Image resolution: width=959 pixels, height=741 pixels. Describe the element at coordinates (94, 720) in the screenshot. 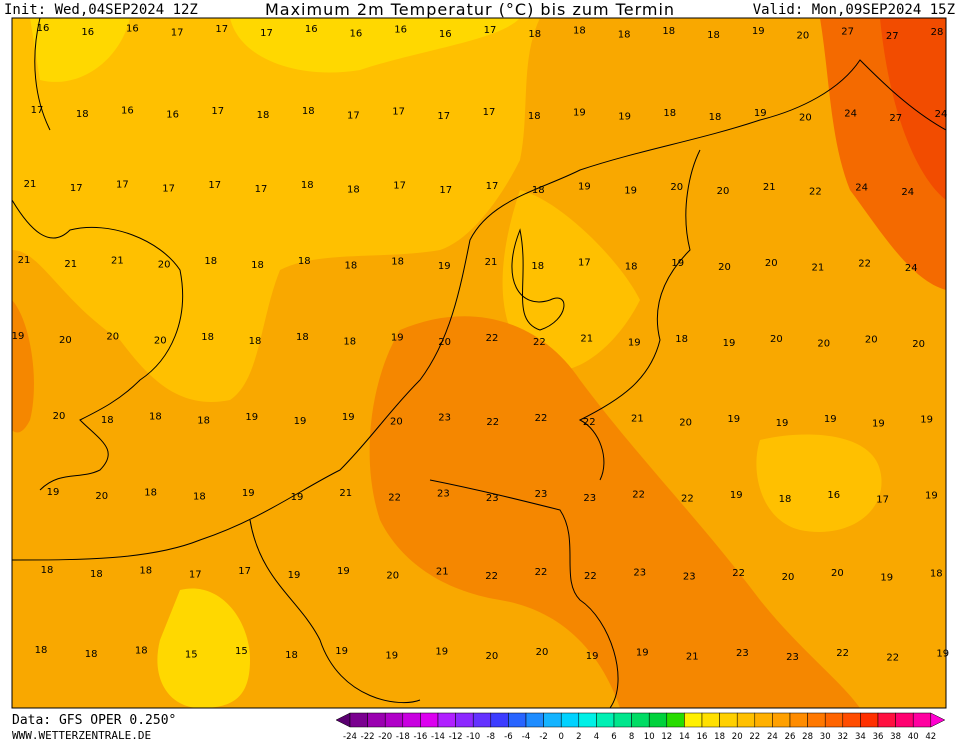

I see `data-source: Data: GFS OPER 0.250°` at that location.